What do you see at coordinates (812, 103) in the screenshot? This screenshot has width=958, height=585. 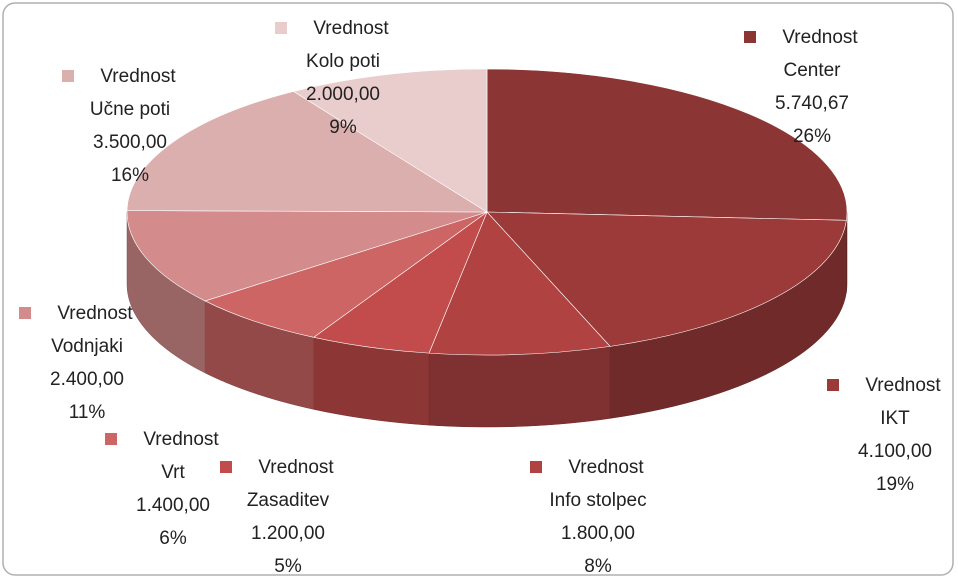 I see `label-value: 5.740,67` at bounding box center [812, 103].